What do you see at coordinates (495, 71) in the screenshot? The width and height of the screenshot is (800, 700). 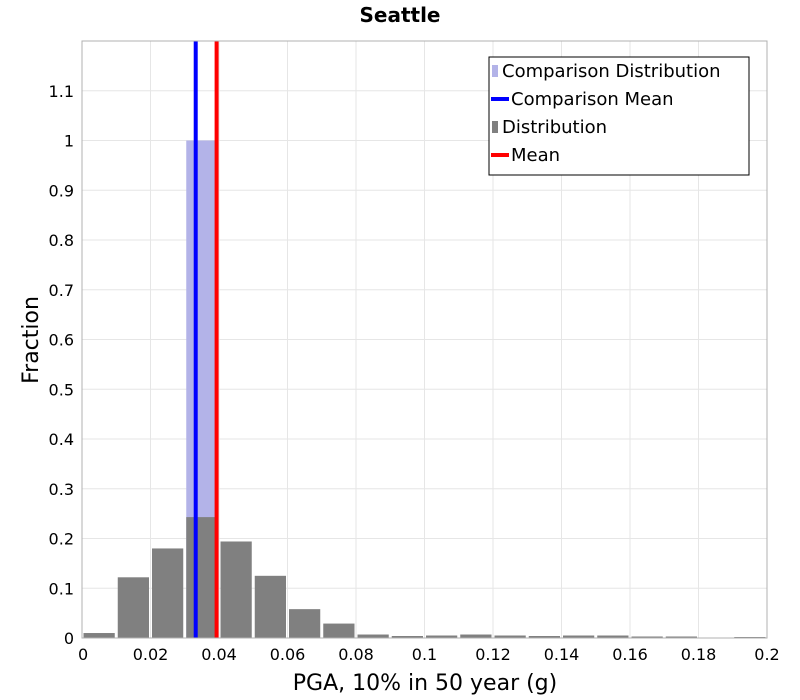 I see `comparison-distribution-legend-swatch` at bounding box center [495, 71].